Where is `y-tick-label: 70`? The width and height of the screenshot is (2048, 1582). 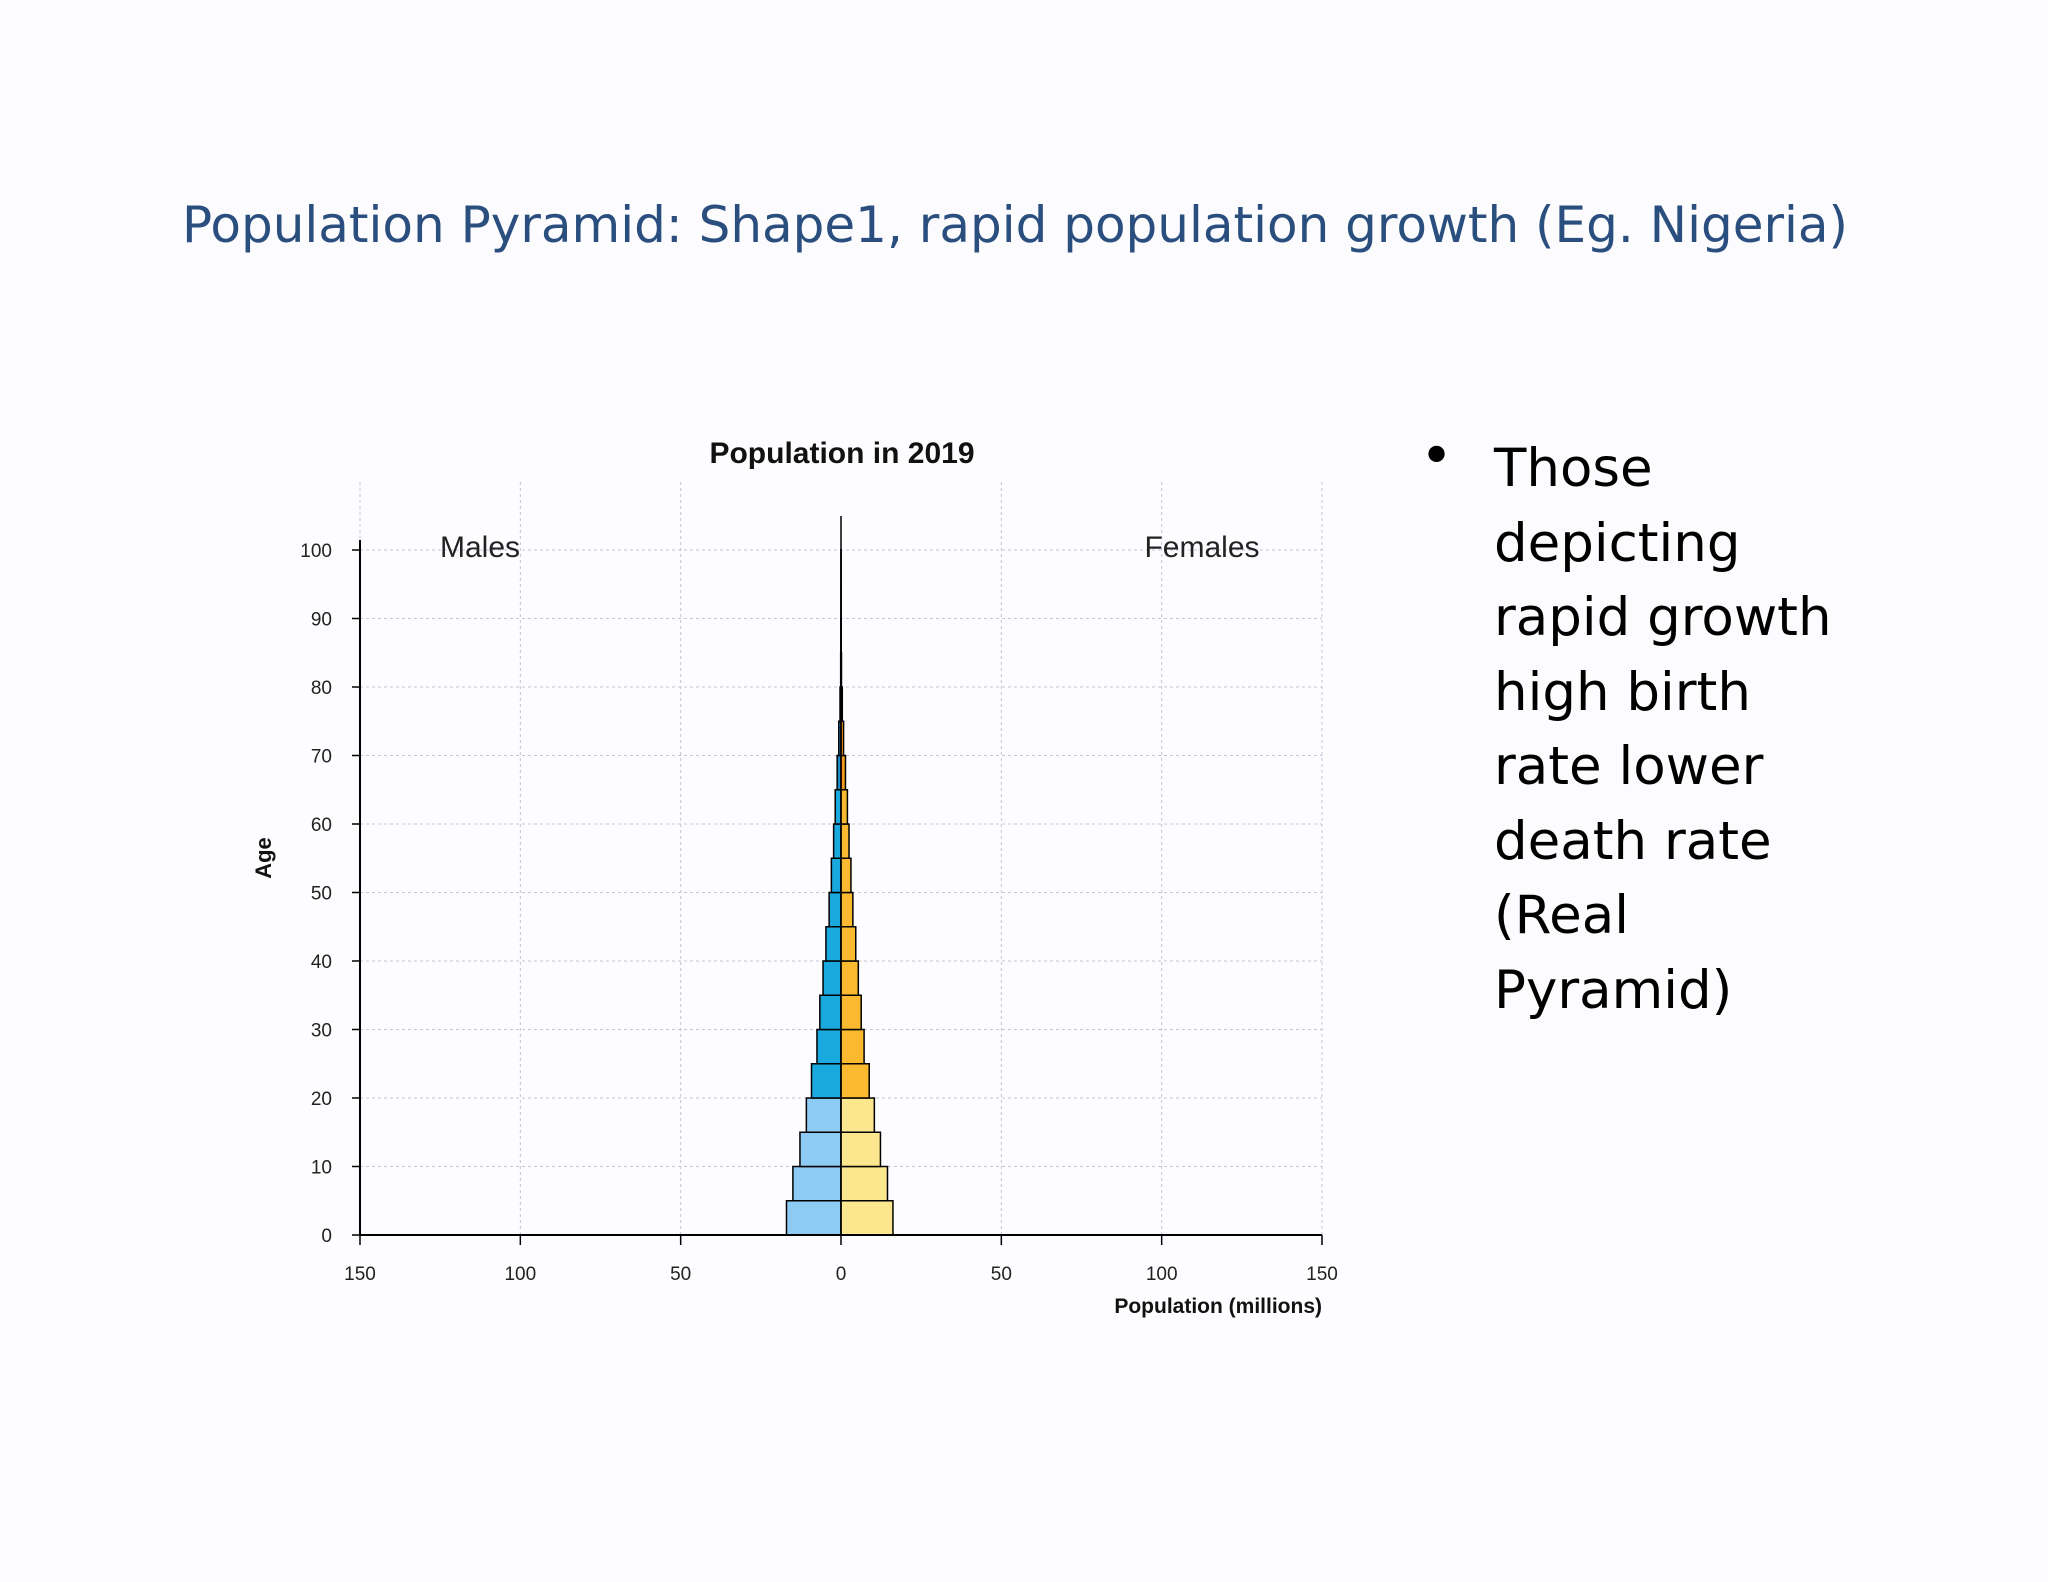 y-tick-label: 70 is located at coordinates (321, 757).